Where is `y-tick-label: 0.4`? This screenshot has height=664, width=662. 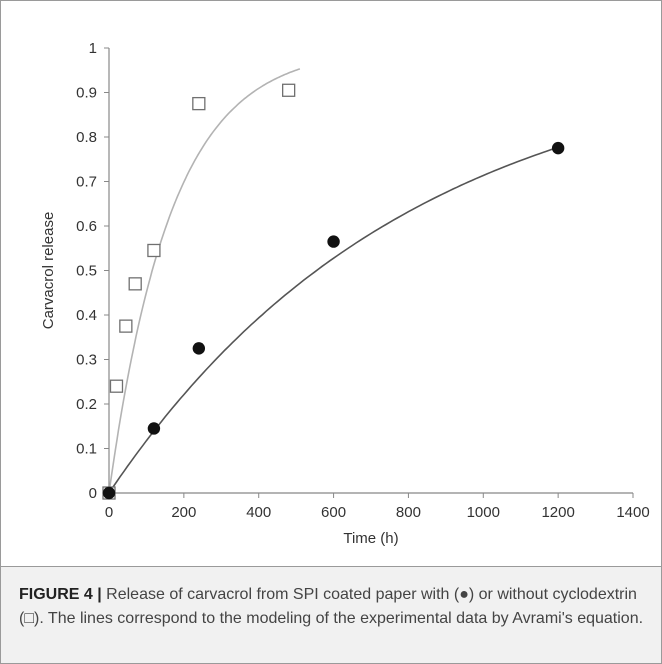 y-tick-label: 0.4 is located at coordinates (86, 315).